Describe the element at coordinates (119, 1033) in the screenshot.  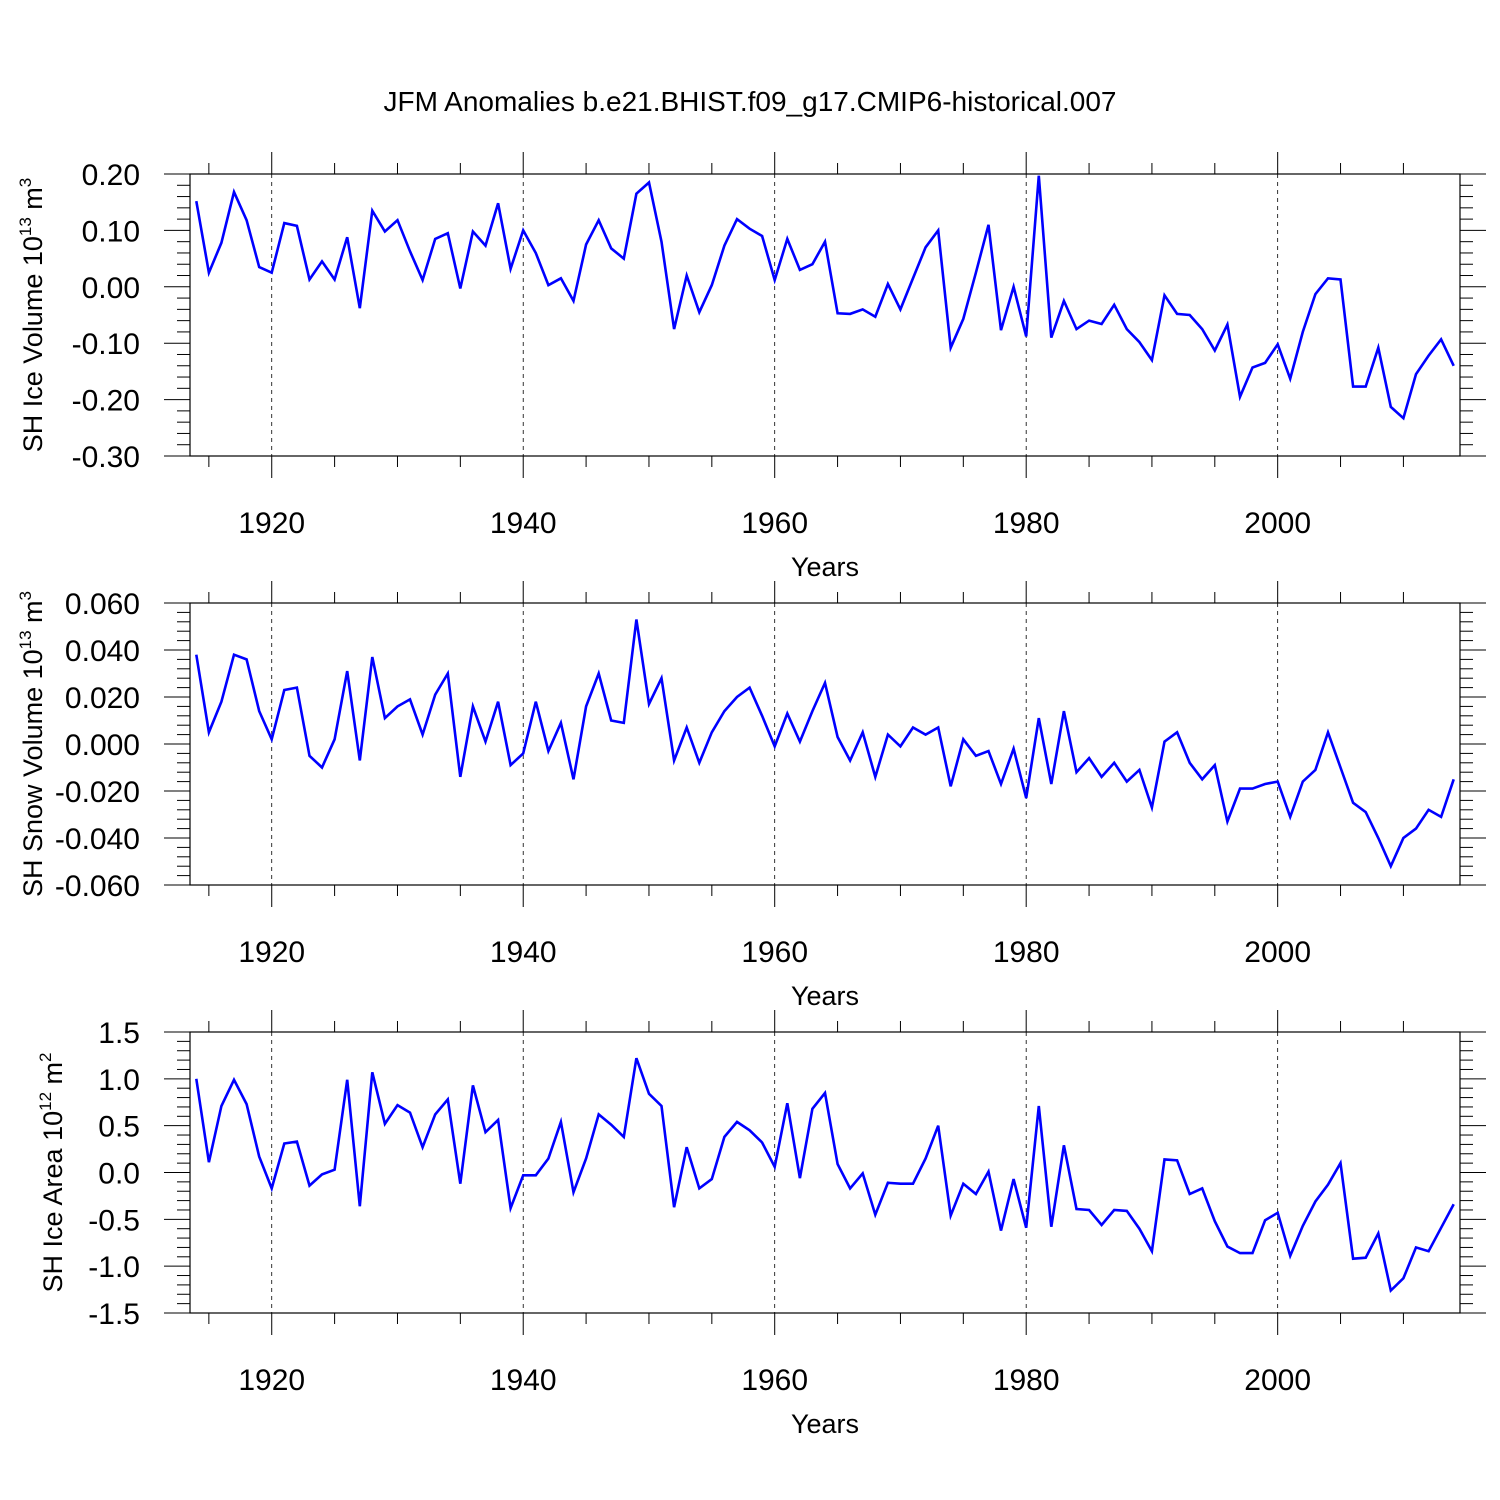
I see `y-tick-label: 1.5` at that location.